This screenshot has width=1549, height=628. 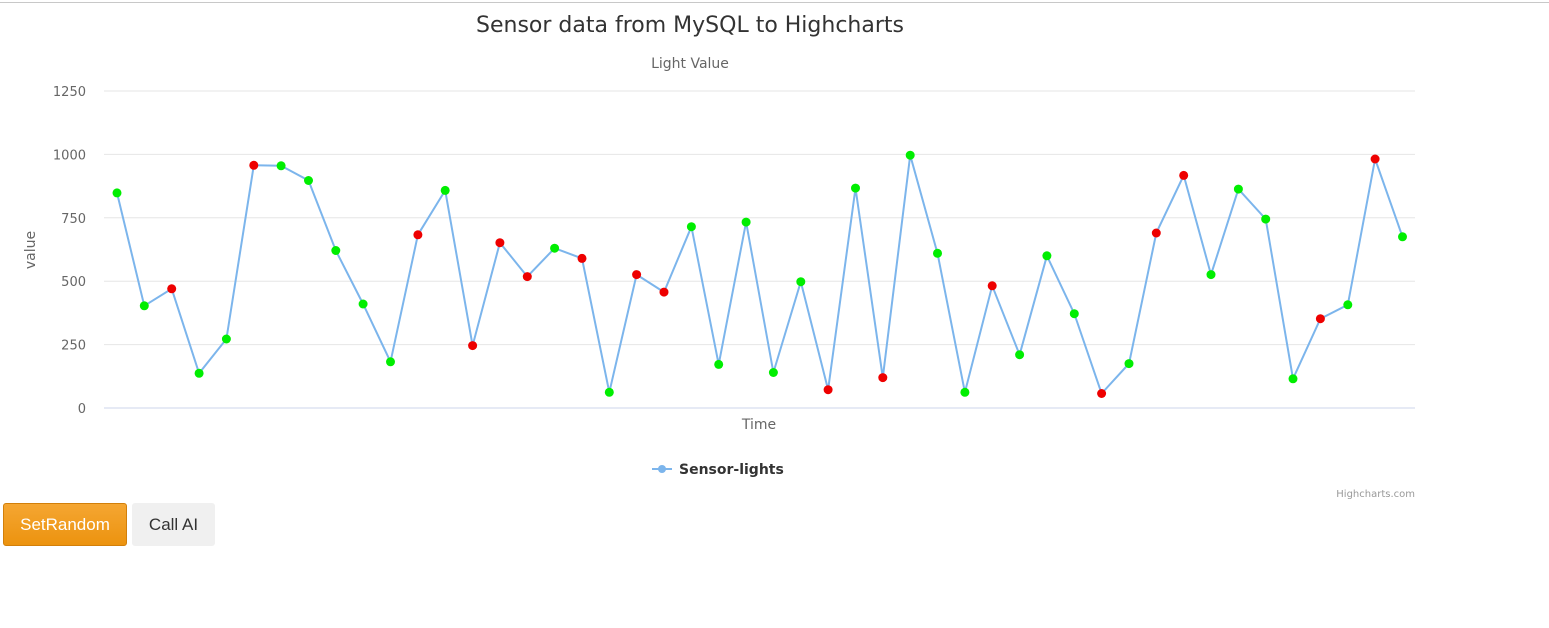 What do you see at coordinates (65, 524) in the screenshot?
I see `set-random-button: SetRandom` at bounding box center [65, 524].